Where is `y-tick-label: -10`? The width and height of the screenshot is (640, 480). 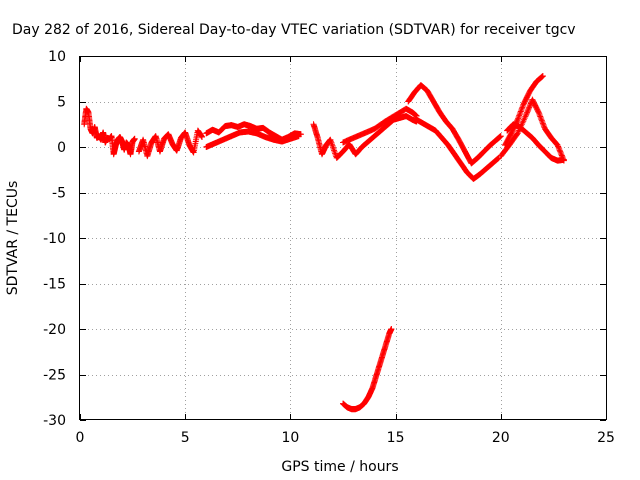
y-tick-label: -10 is located at coordinates (54, 239).